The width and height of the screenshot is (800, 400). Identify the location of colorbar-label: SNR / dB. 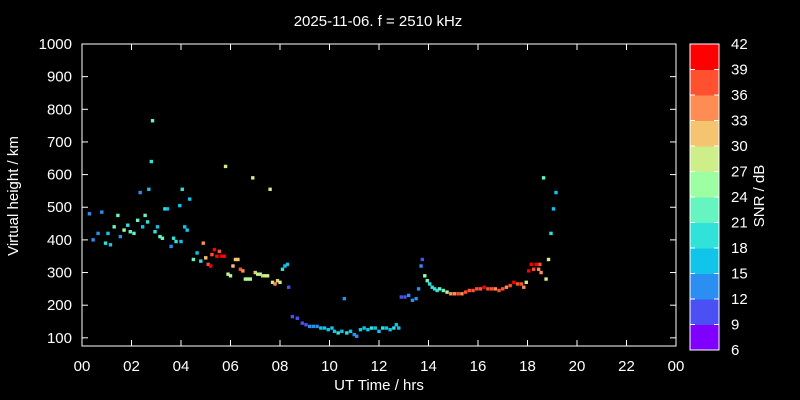
(759, 196).